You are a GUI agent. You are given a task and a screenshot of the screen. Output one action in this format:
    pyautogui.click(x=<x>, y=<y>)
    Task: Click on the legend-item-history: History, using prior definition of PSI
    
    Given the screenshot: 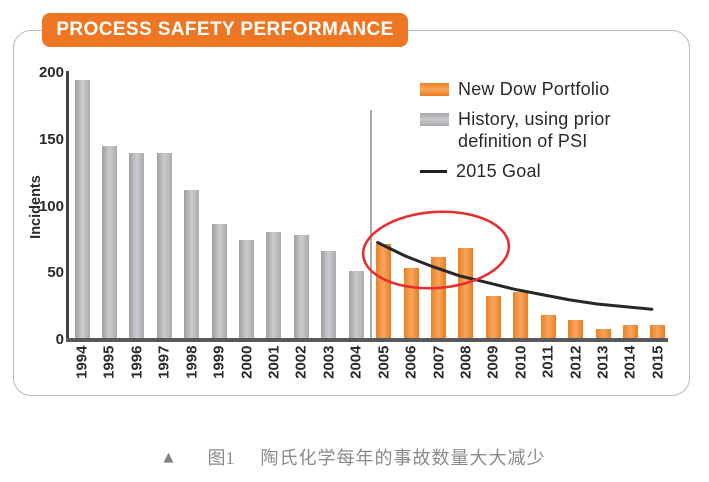 What is the action you would take?
    pyautogui.click(x=528, y=131)
    